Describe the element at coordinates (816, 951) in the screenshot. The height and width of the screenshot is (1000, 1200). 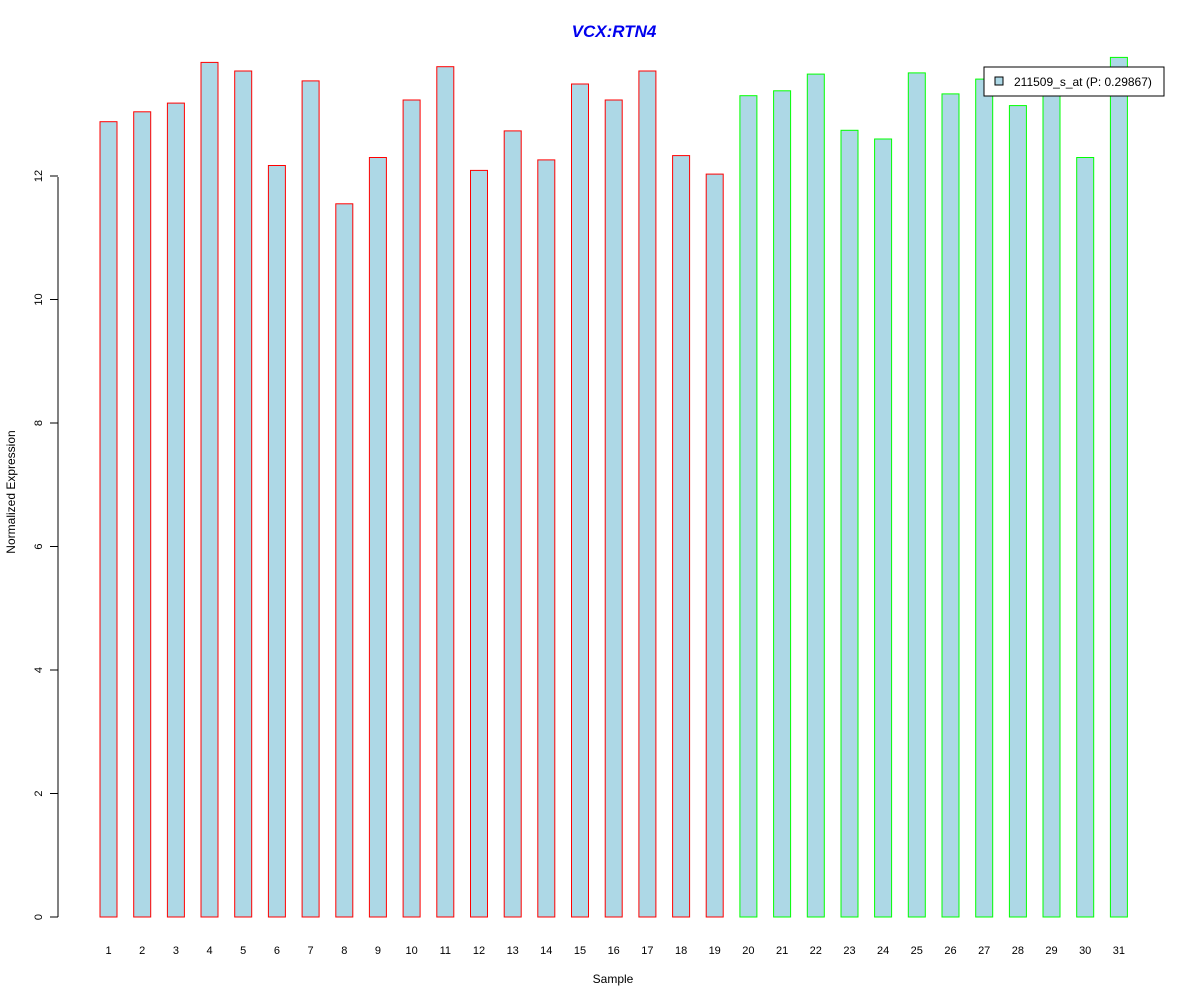
I see `x-tick-label-22: 22` at that location.